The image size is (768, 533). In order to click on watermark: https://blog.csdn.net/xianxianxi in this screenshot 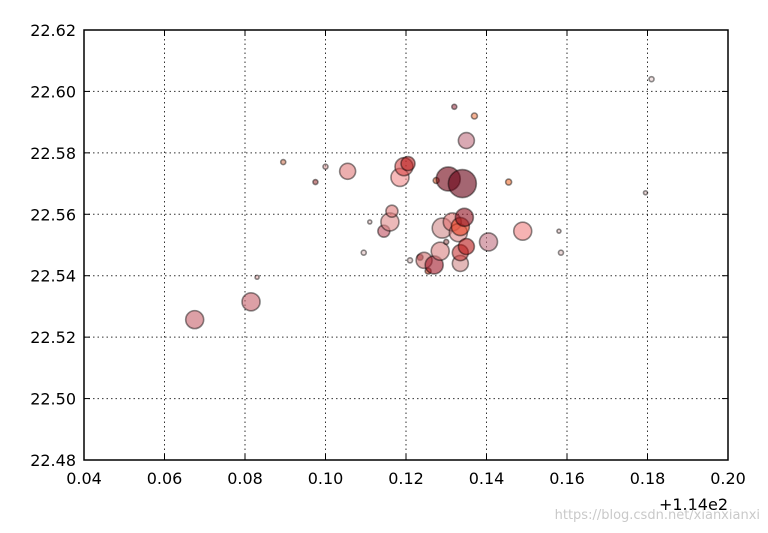, I will do `click(657, 515)`.